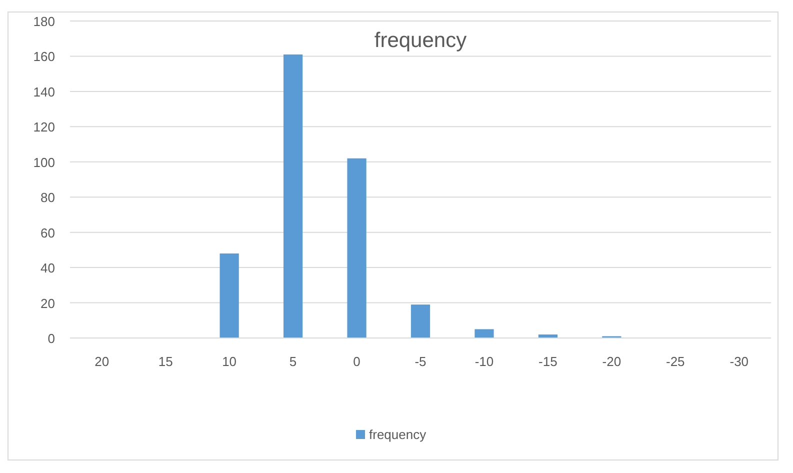 This screenshot has width=793, height=473. What do you see at coordinates (44, 162) in the screenshot?
I see `y-tick-label: 100` at bounding box center [44, 162].